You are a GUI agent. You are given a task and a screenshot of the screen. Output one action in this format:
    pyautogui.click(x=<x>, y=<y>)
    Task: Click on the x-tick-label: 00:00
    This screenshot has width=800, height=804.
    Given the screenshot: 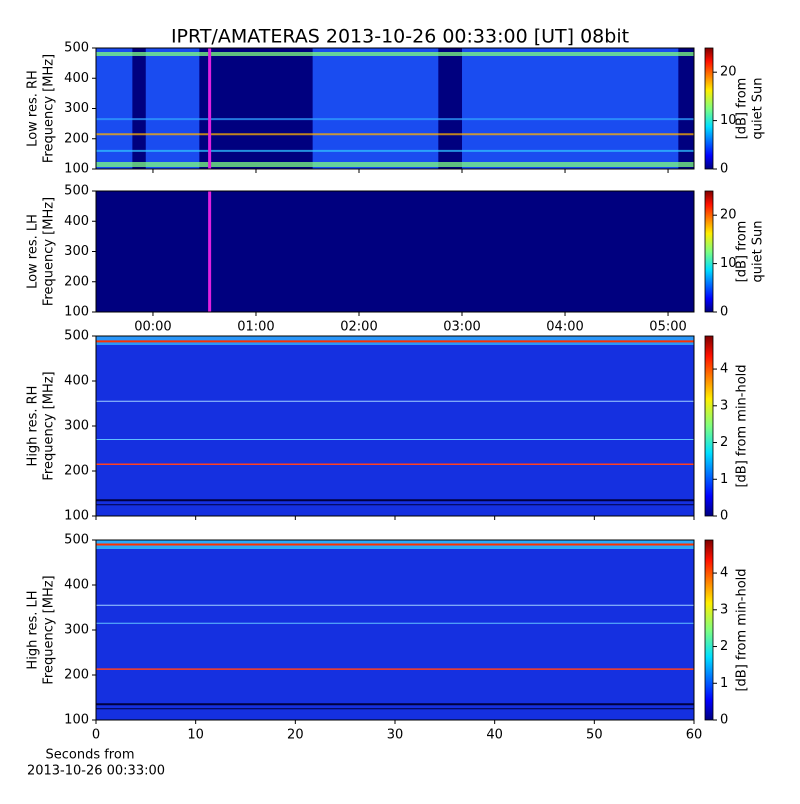 What is the action you would take?
    pyautogui.click(x=152, y=327)
    